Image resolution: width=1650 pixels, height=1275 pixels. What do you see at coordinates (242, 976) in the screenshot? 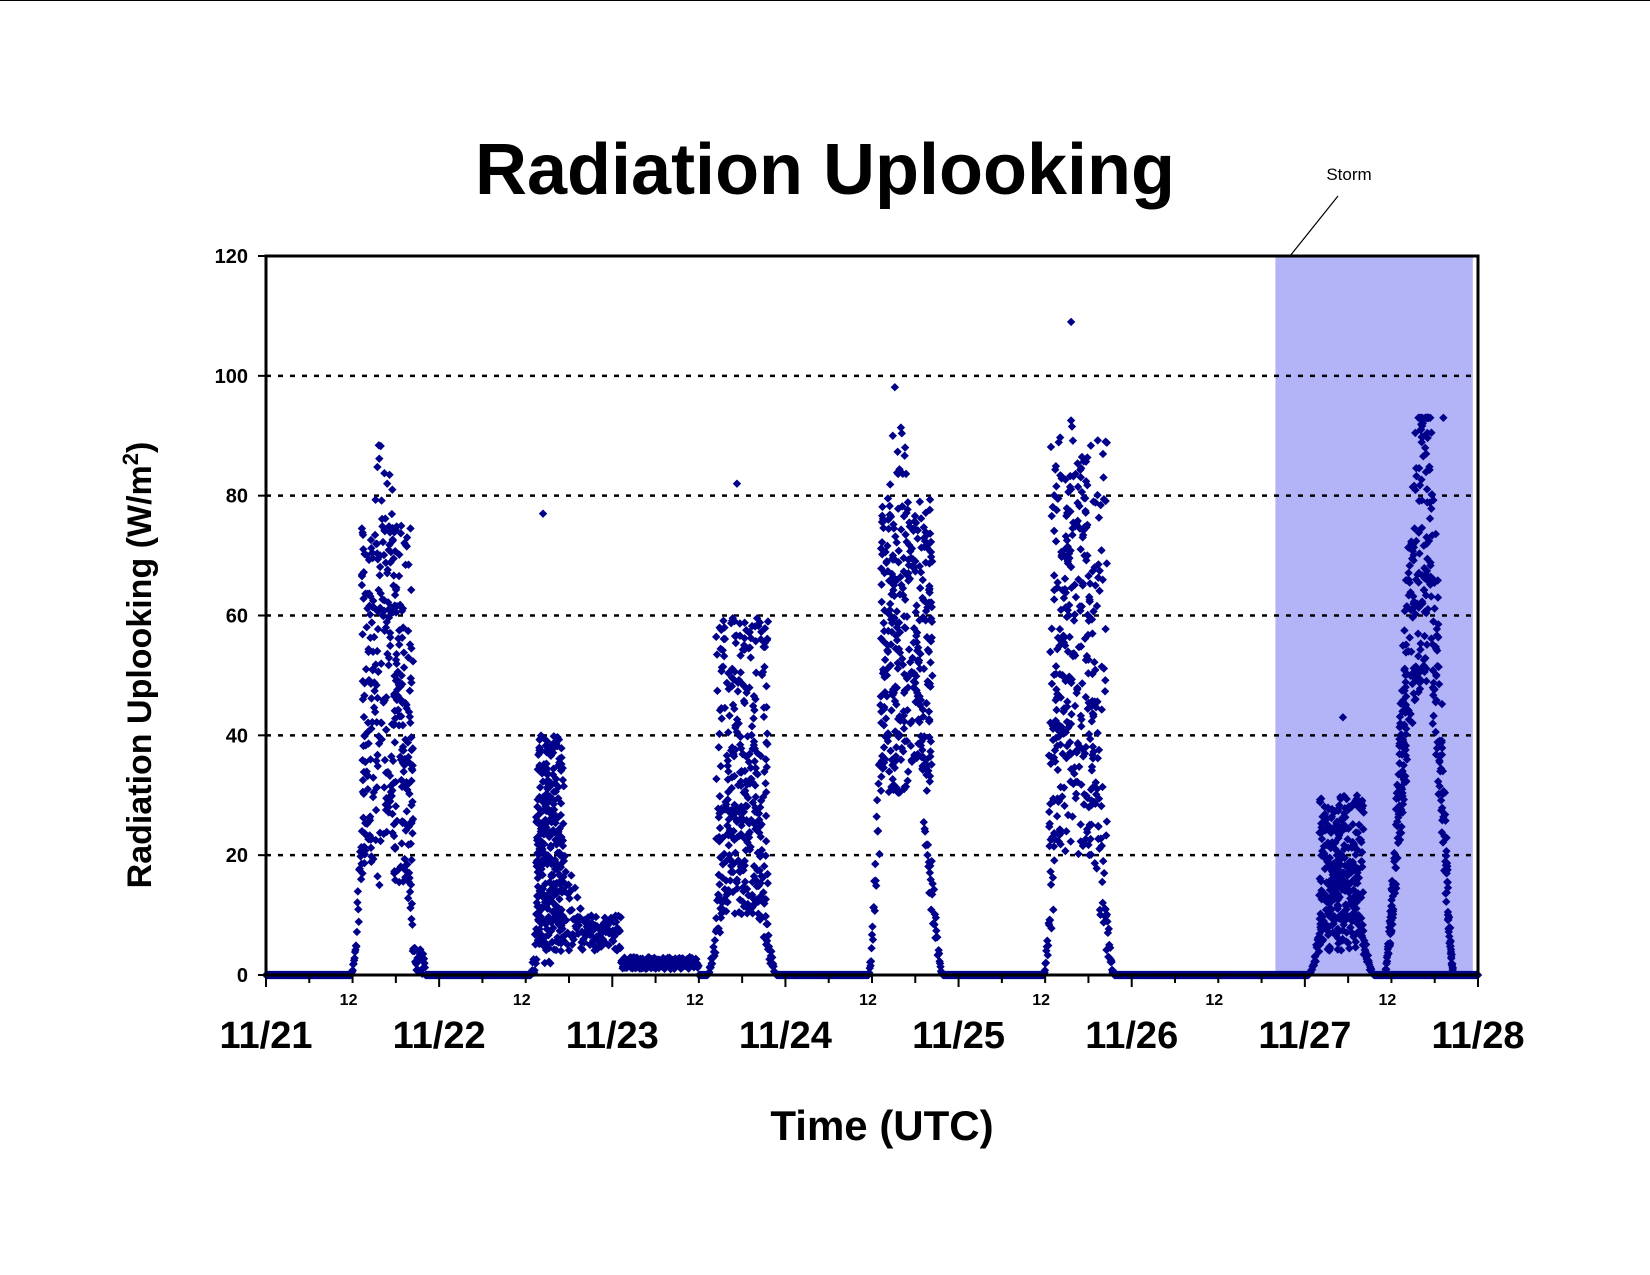
I see `y-tick-label: 0` at bounding box center [242, 976].